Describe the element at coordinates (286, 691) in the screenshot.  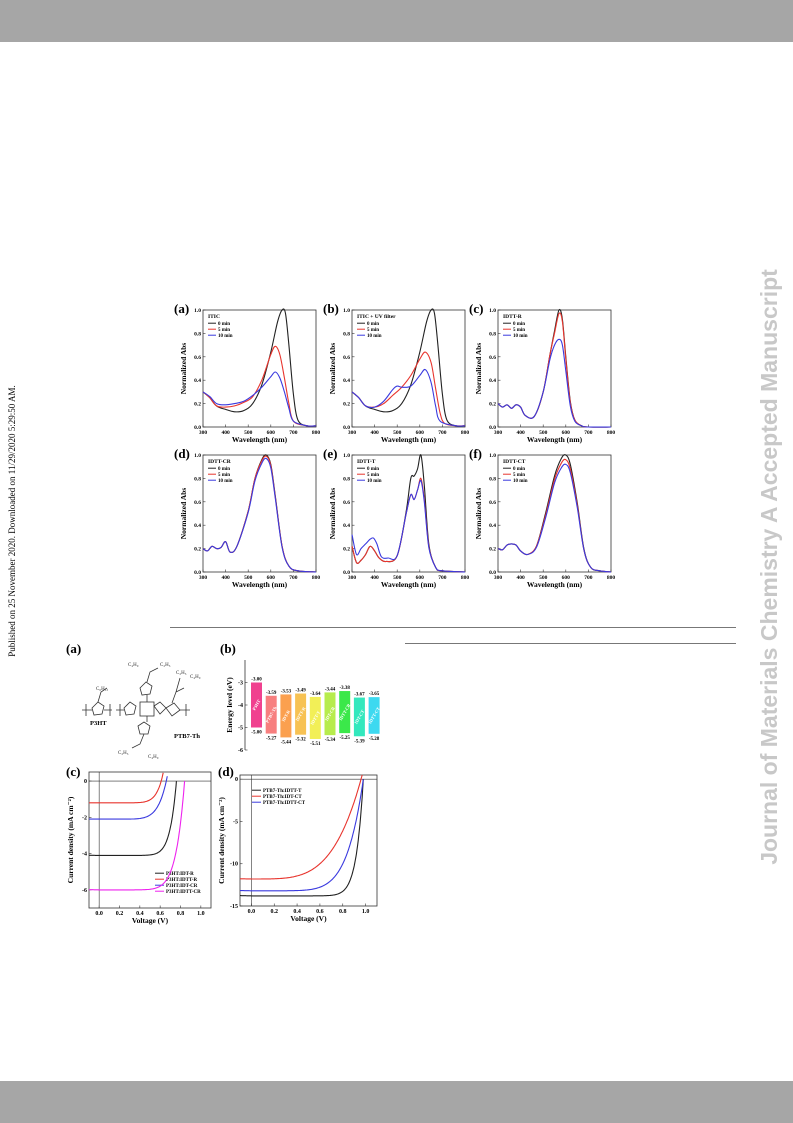
I see `lumo-label: -3.53` at that location.